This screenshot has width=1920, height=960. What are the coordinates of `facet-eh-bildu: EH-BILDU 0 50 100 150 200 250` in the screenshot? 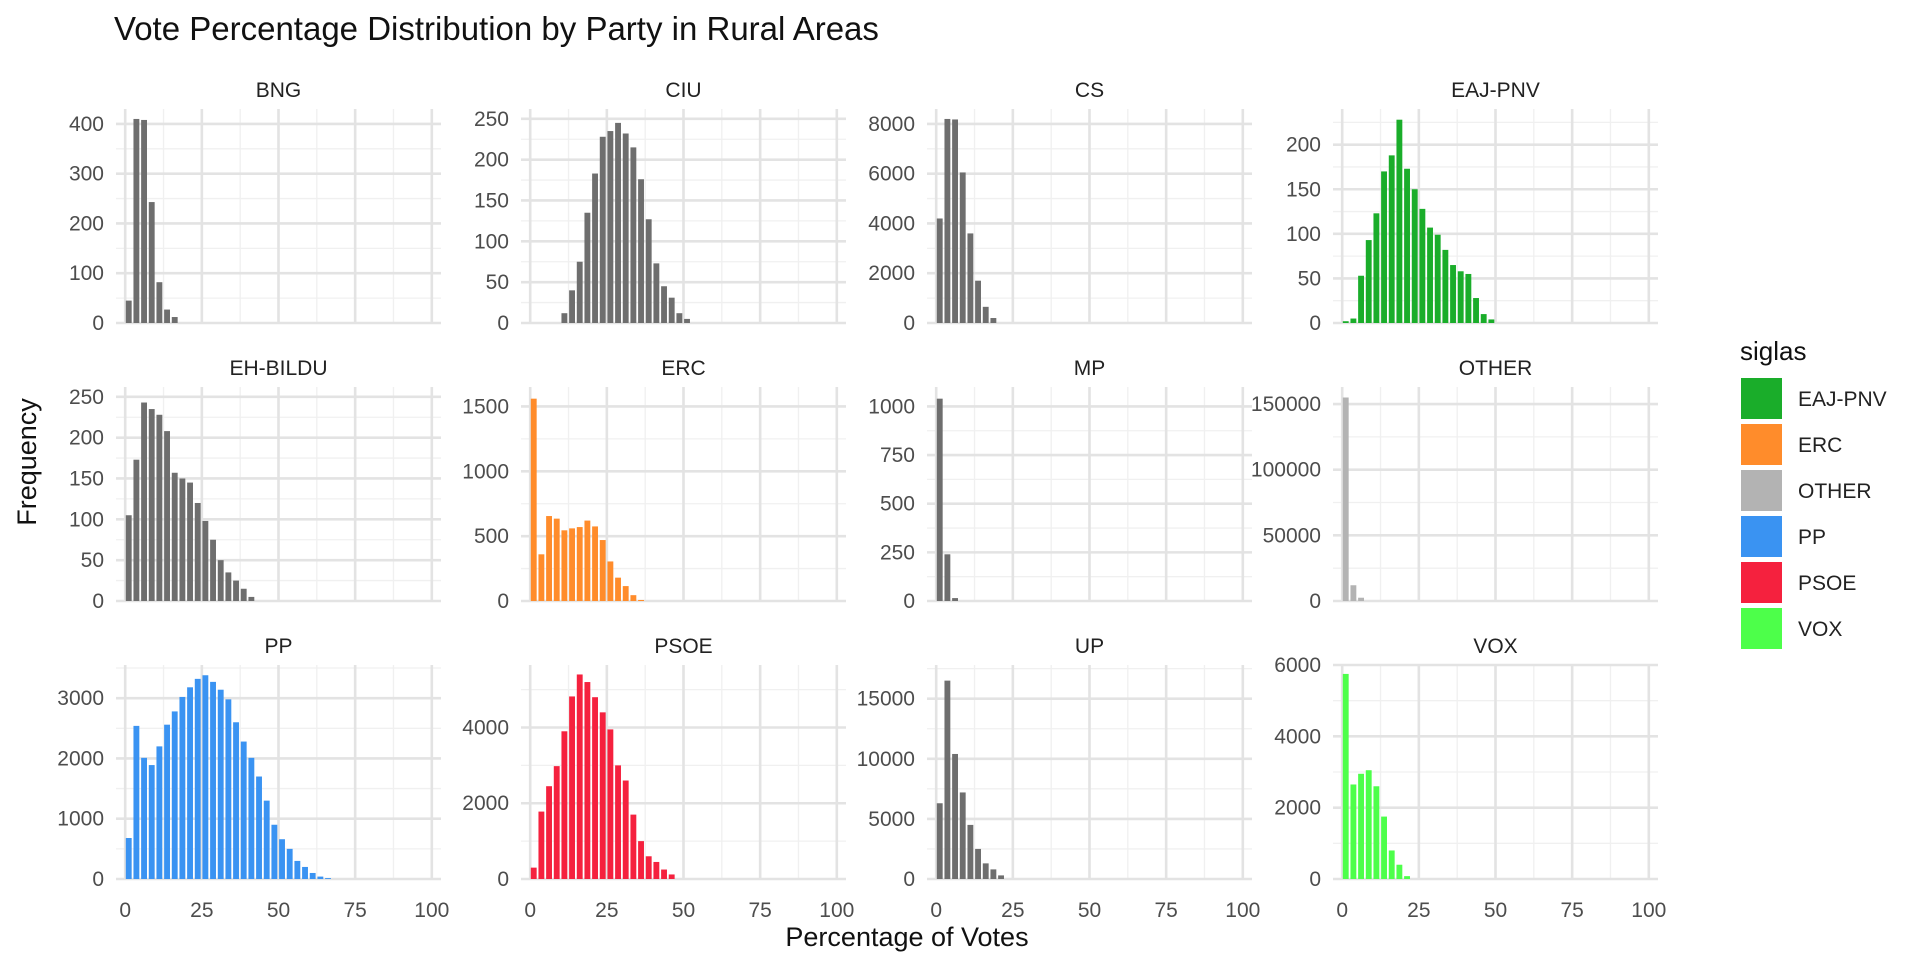 It's located at (255, 485).